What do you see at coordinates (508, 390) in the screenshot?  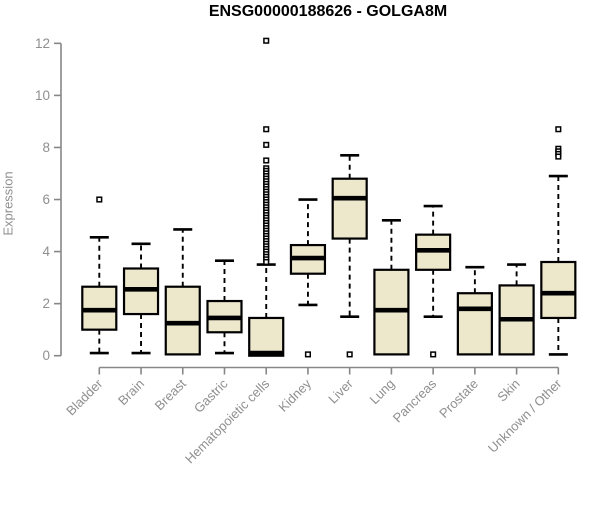 I see `x-category-label-skin: Skin` at bounding box center [508, 390].